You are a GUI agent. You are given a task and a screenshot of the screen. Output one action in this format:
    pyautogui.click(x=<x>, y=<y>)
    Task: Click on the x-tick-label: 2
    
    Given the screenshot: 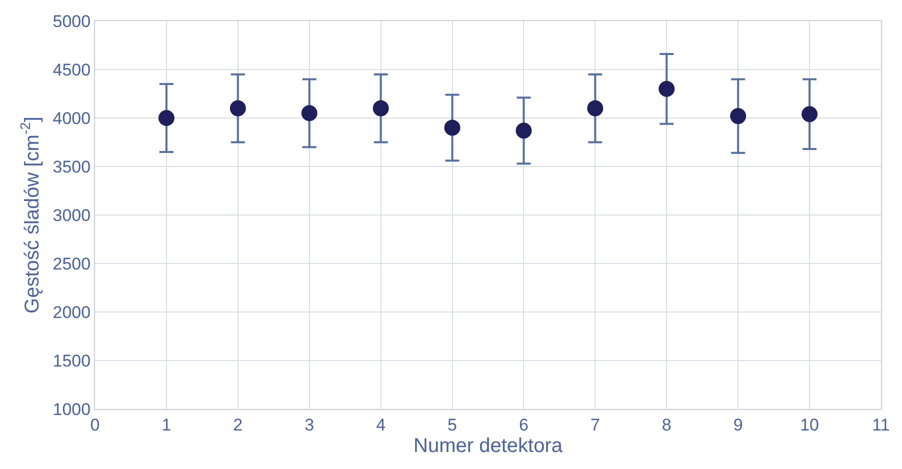 What is the action you would take?
    pyautogui.click(x=238, y=424)
    